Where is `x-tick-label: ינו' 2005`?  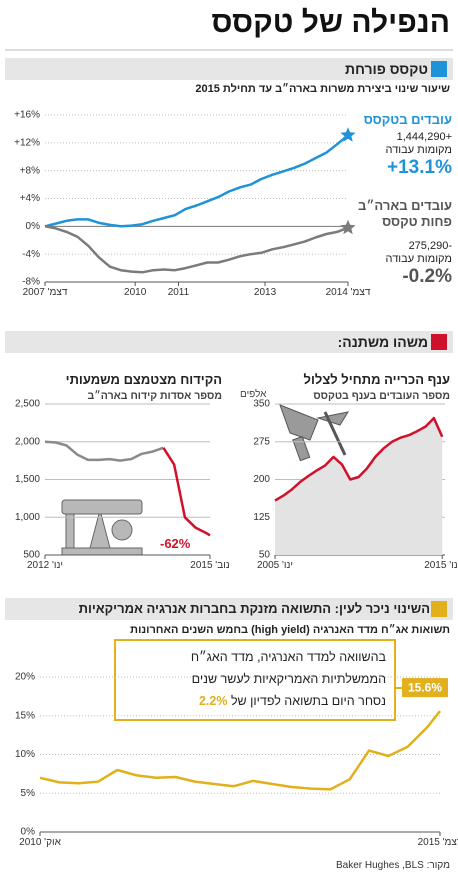
x-tick-label: ינו' 2005 is located at coordinates (275, 565).